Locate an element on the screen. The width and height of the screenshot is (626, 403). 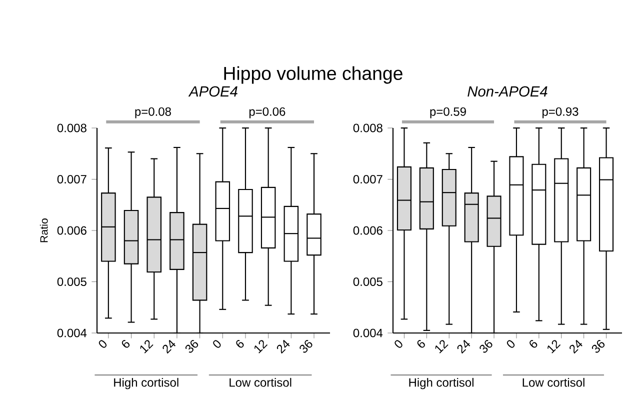
chart-title: Hippo volume change is located at coordinates (313, 75).